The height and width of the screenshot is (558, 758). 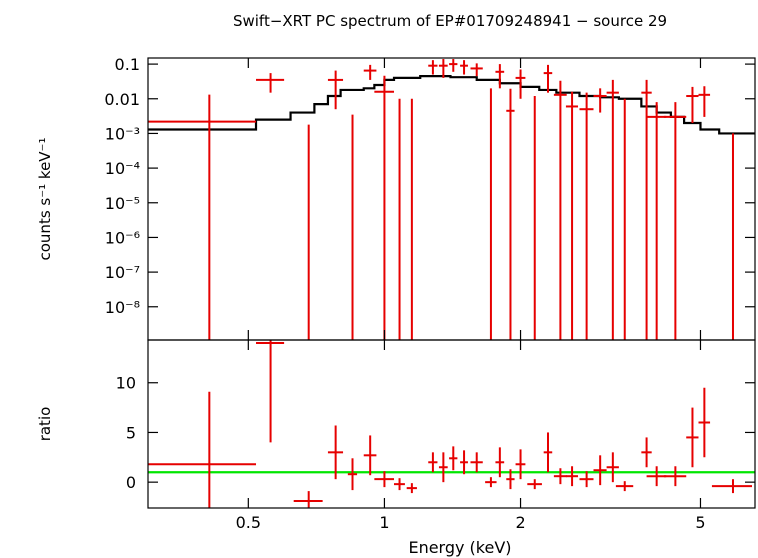 What do you see at coordinates (131, 432) in the screenshot?
I see `y2-tick-label: 5` at bounding box center [131, 432].